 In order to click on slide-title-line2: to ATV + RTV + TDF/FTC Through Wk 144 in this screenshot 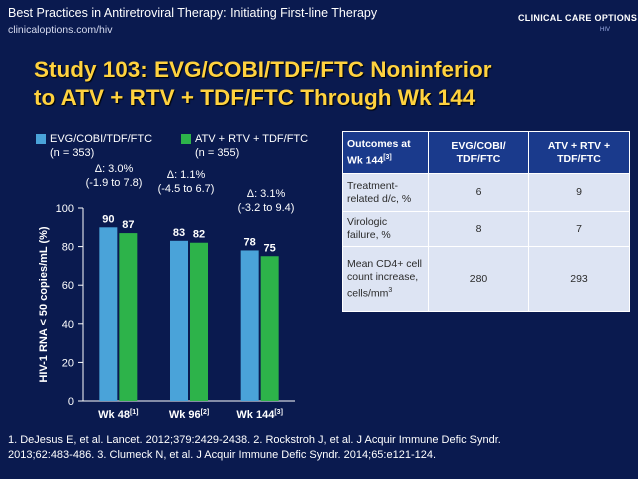, I will do `click(255, 97)`.